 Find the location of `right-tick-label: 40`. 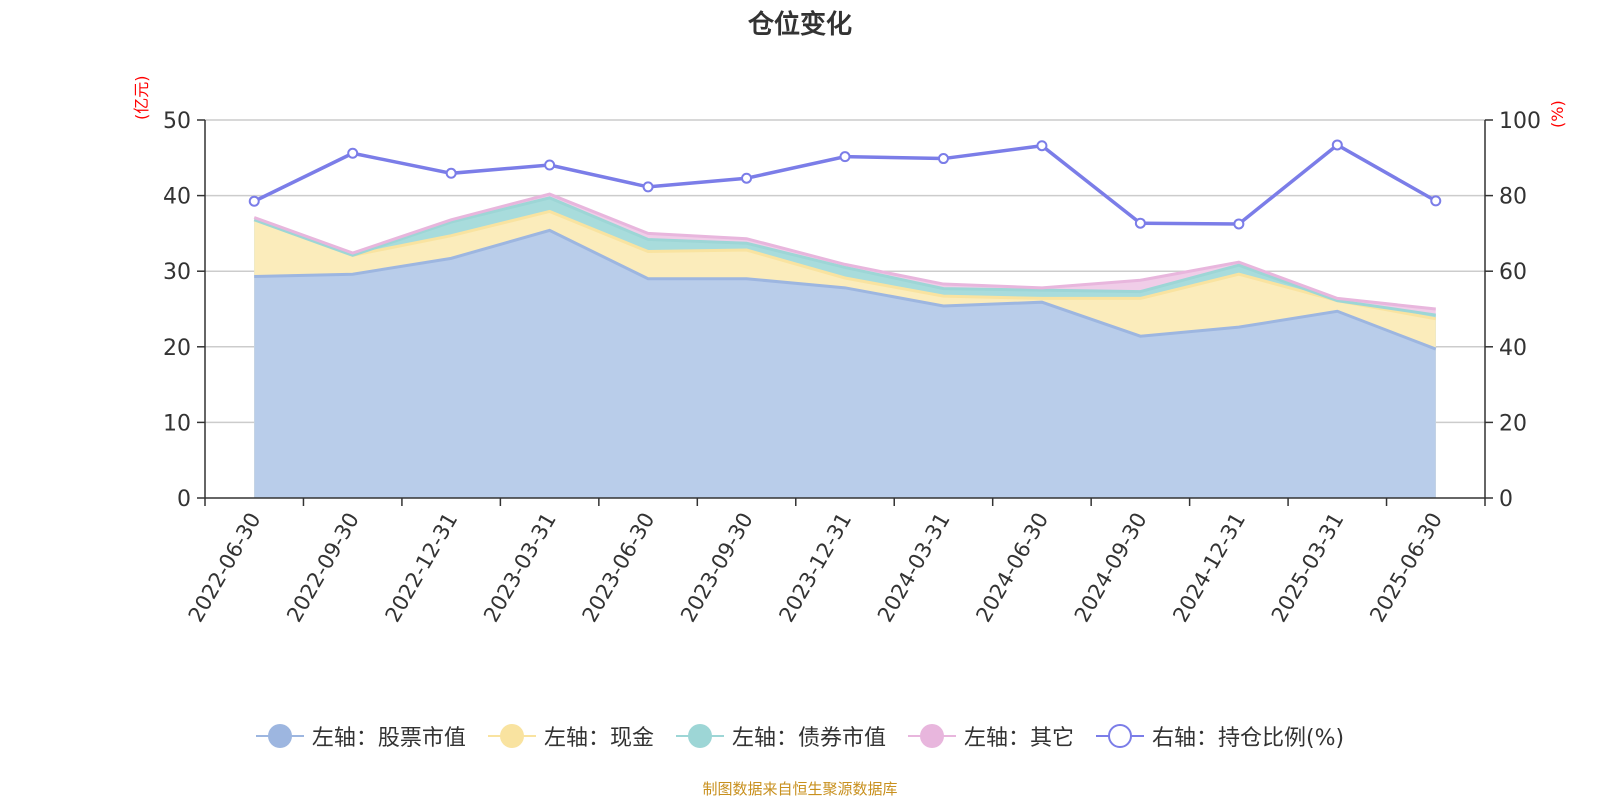

right-tick-label: 40 is located at coordinates (1513, 348).